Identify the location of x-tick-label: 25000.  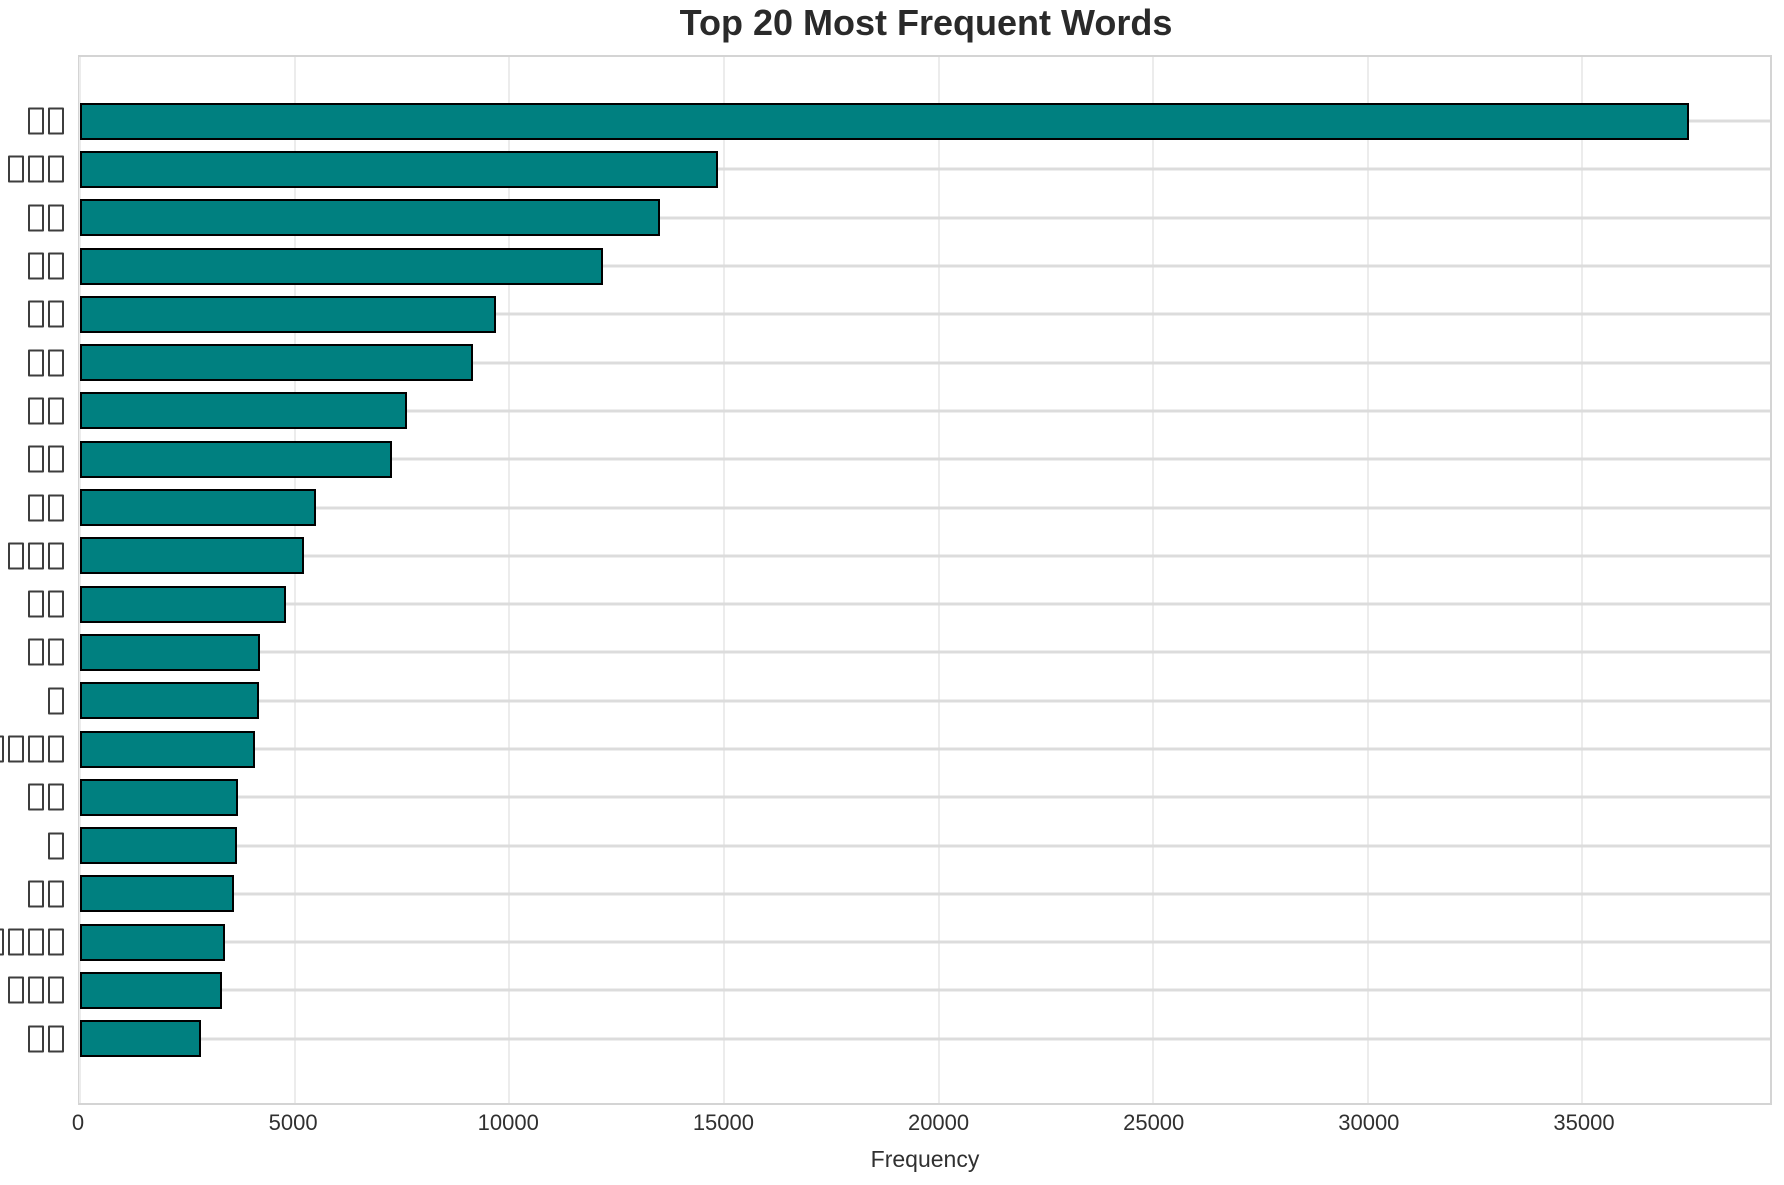
(1154, 1122).